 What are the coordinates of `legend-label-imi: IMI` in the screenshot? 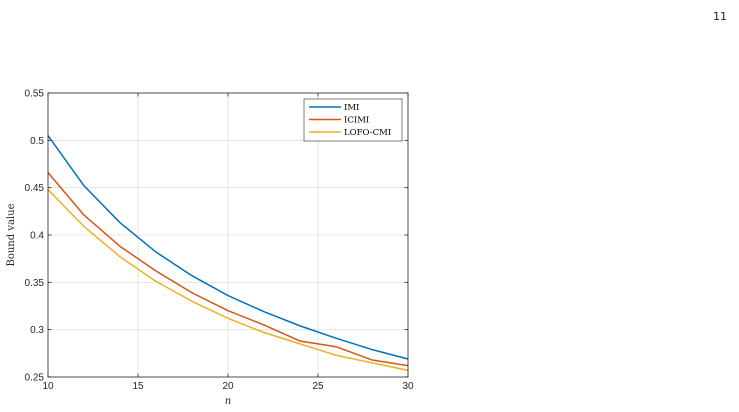 It's located at (351, 108).